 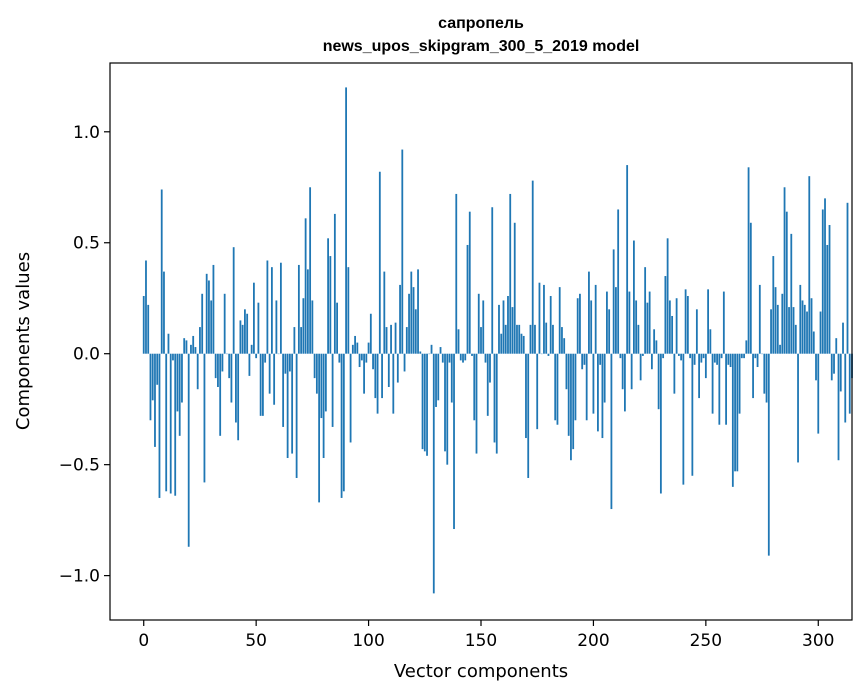 What do you see at coordinates (481, 23) in the screenshot?
I see `chart-title: сапропель` at bounding box center [481, 23].